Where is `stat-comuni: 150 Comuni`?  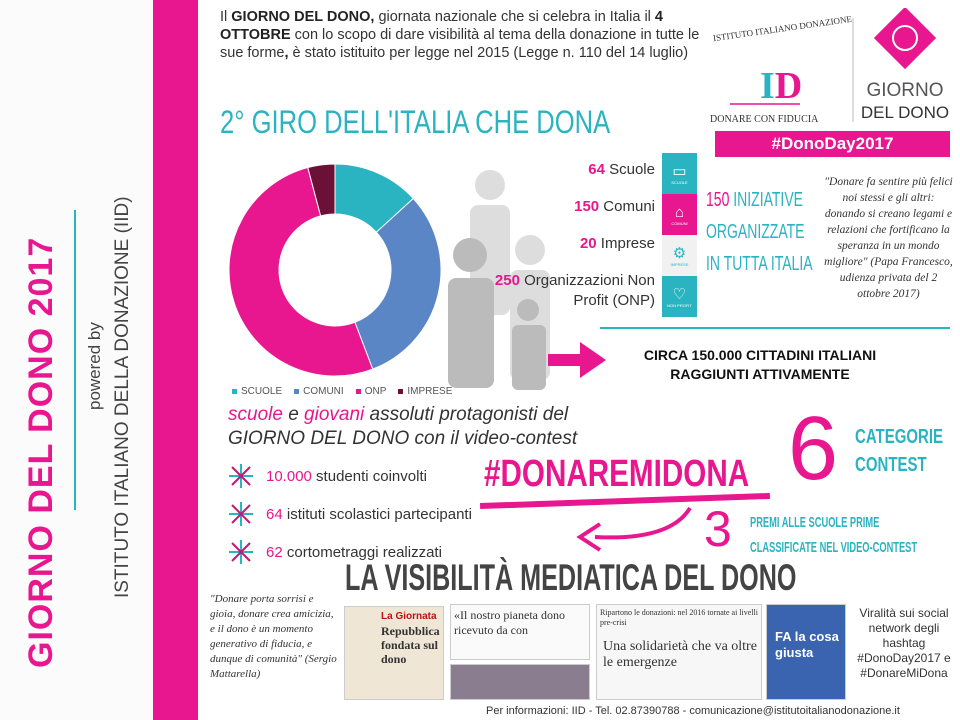
stat-comuni: 150 Comuni is located at coordinates (614, 206).